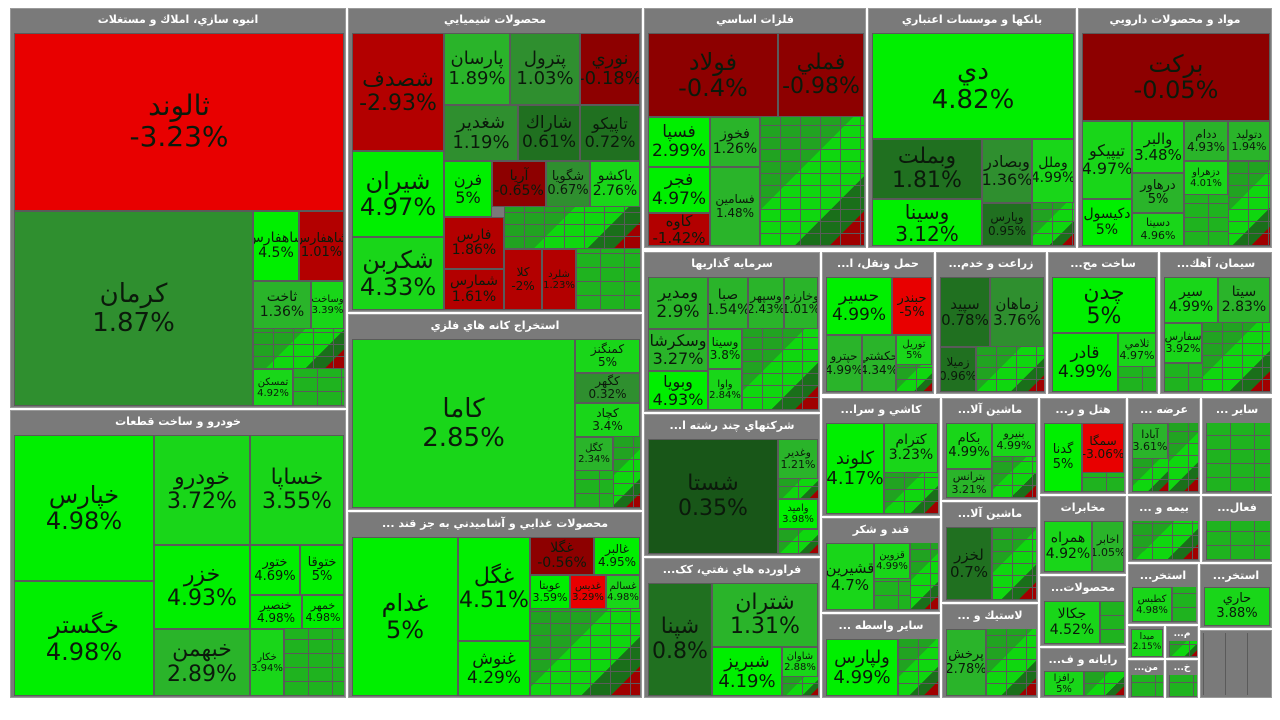 This screenshot has width=1280, height=720. Describe the element at coordinates (798, 459) in the screenshot. I see `stock-tile: وغدير 1.21%` at that location.